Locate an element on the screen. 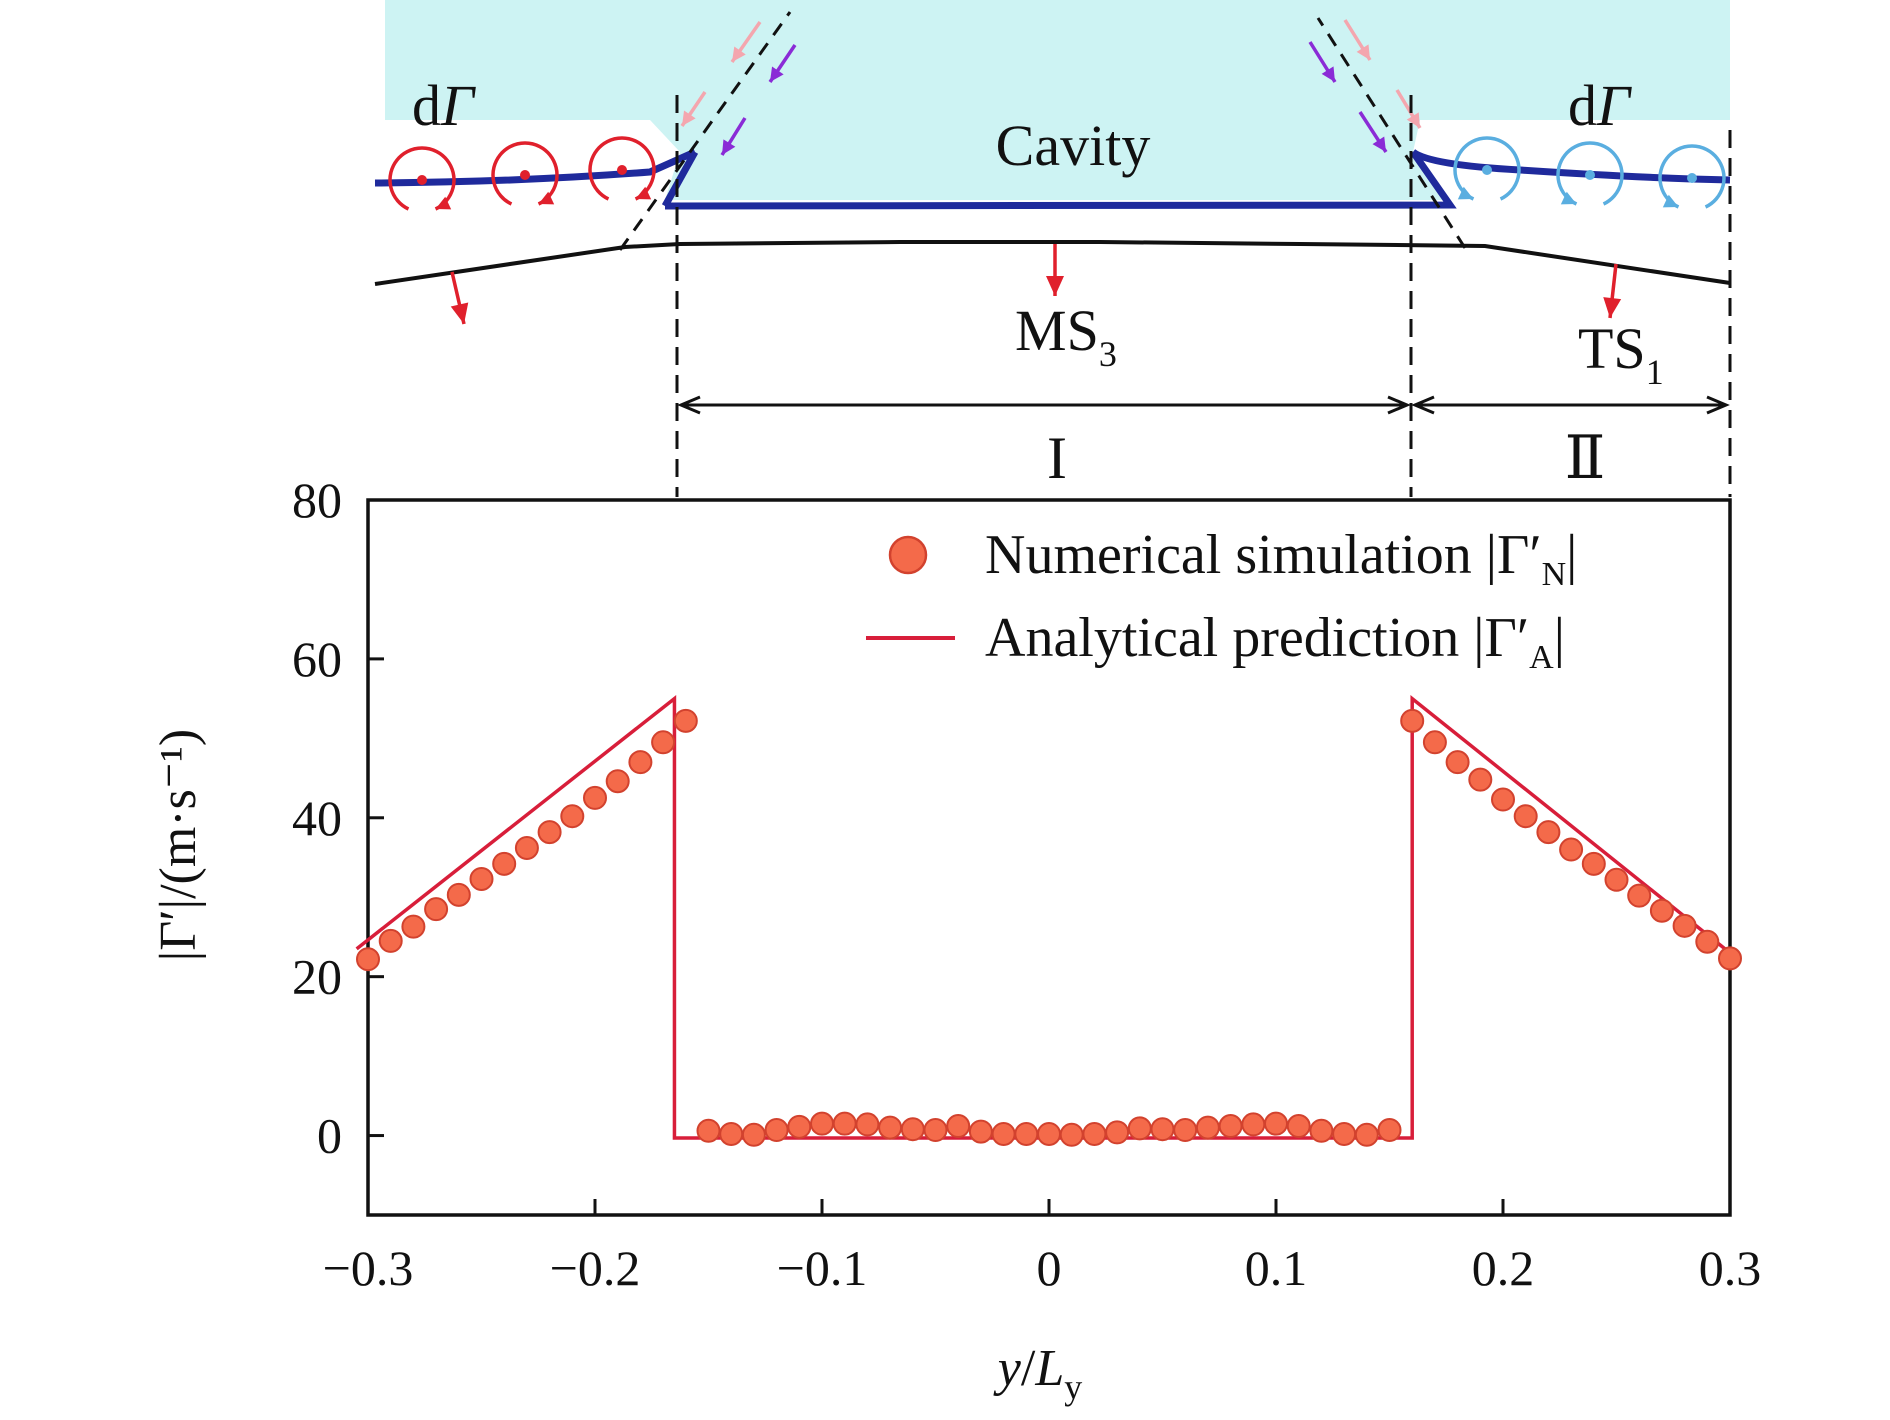 The image size is (1890, 1420). x-axis-ticks: −0.3 −0.2 −0.1 0 0.1 0.2 0.3 is located at coordinates (1042, 1247).